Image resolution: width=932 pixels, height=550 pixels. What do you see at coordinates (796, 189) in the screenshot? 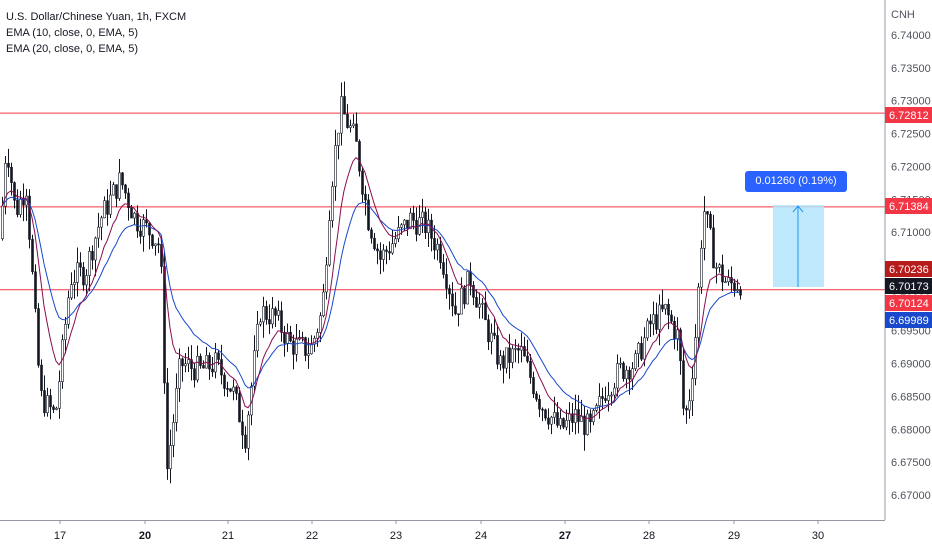
I see `measure-label: 0.01260 (0.19%) 126.0` at bounding box center [796, 189].